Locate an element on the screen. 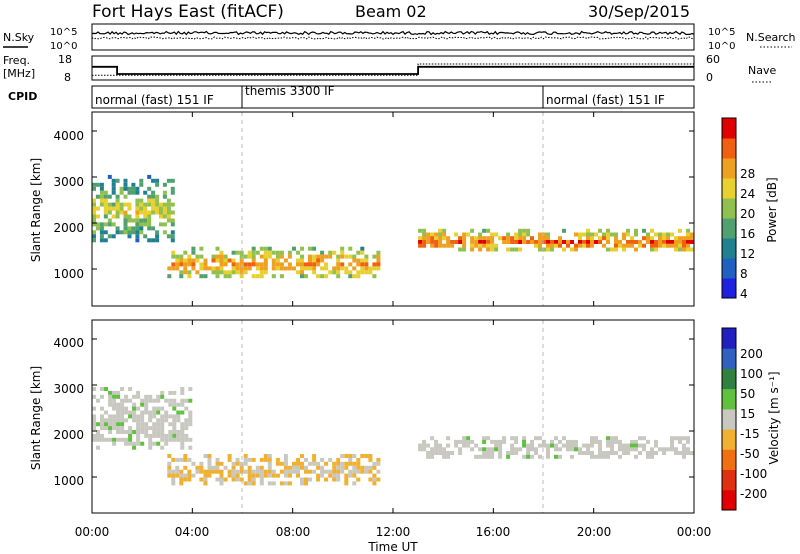 The width and height of the screenshot is (800, 554). velocity-cbar-tick: -15 is located at coordinates (750, 434).